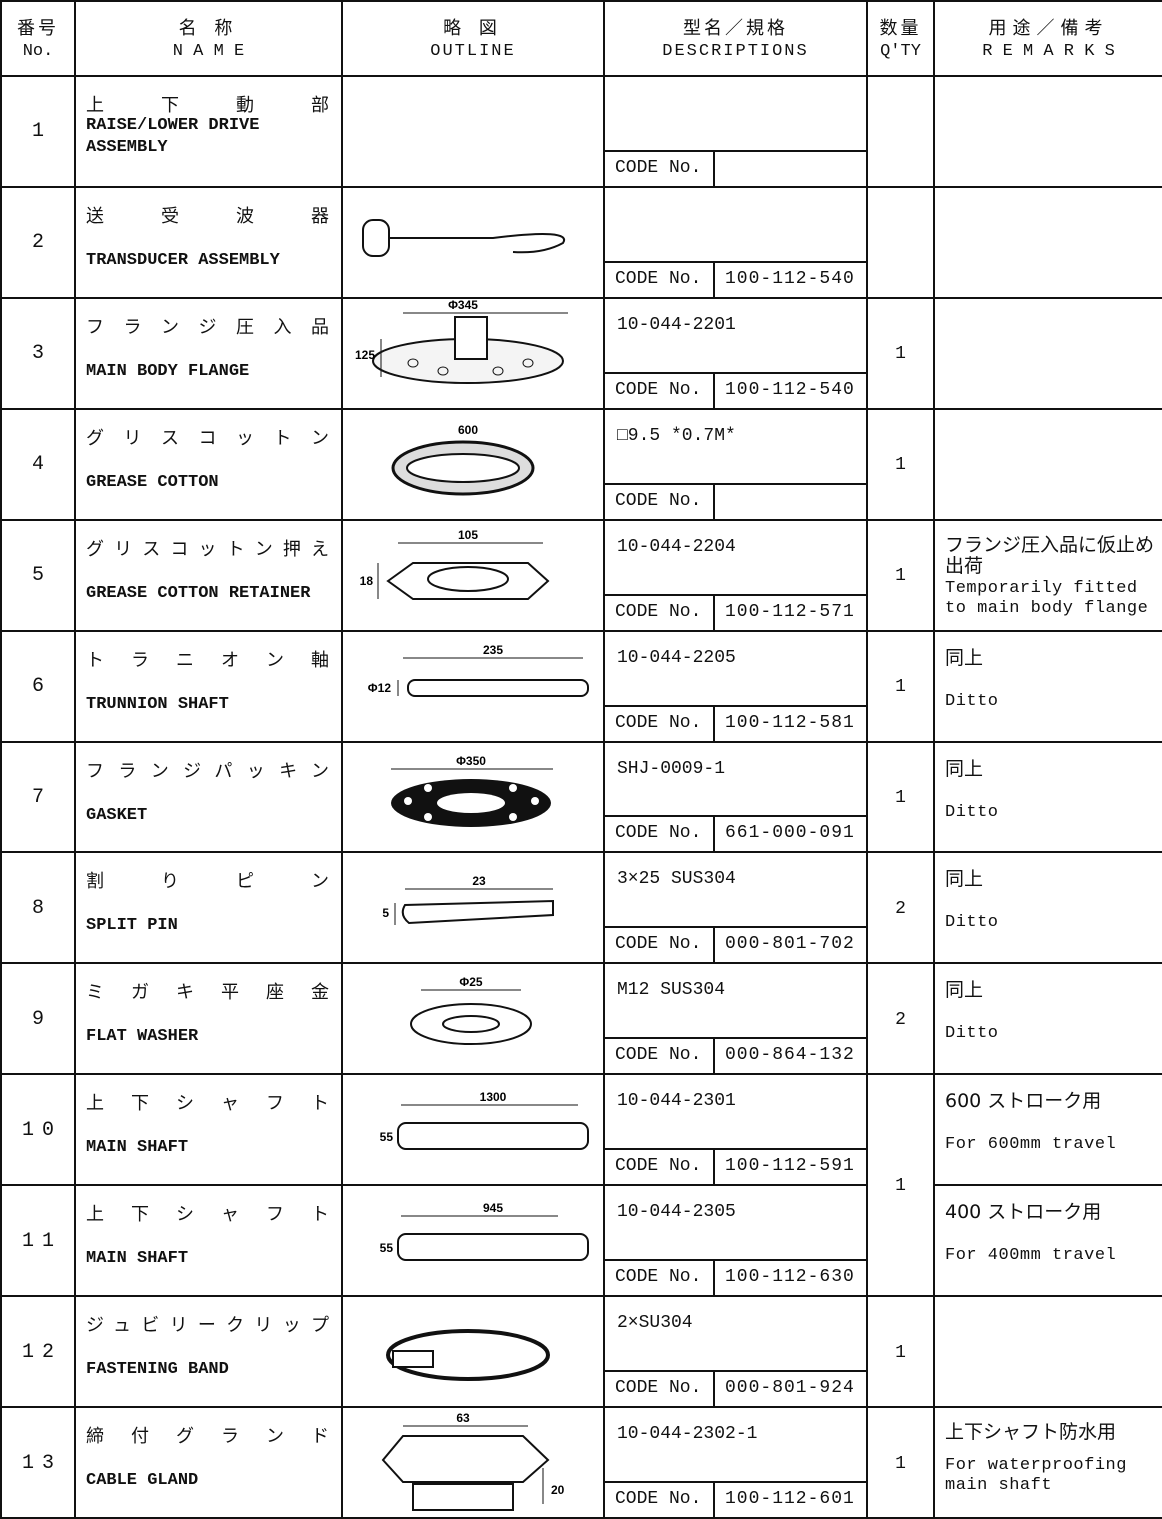 The width and height of the screenshot is (1162, 1519). Describe the element at coordinates (117, 815) in the screenshot. I see `name-en: GASKET` at that location.